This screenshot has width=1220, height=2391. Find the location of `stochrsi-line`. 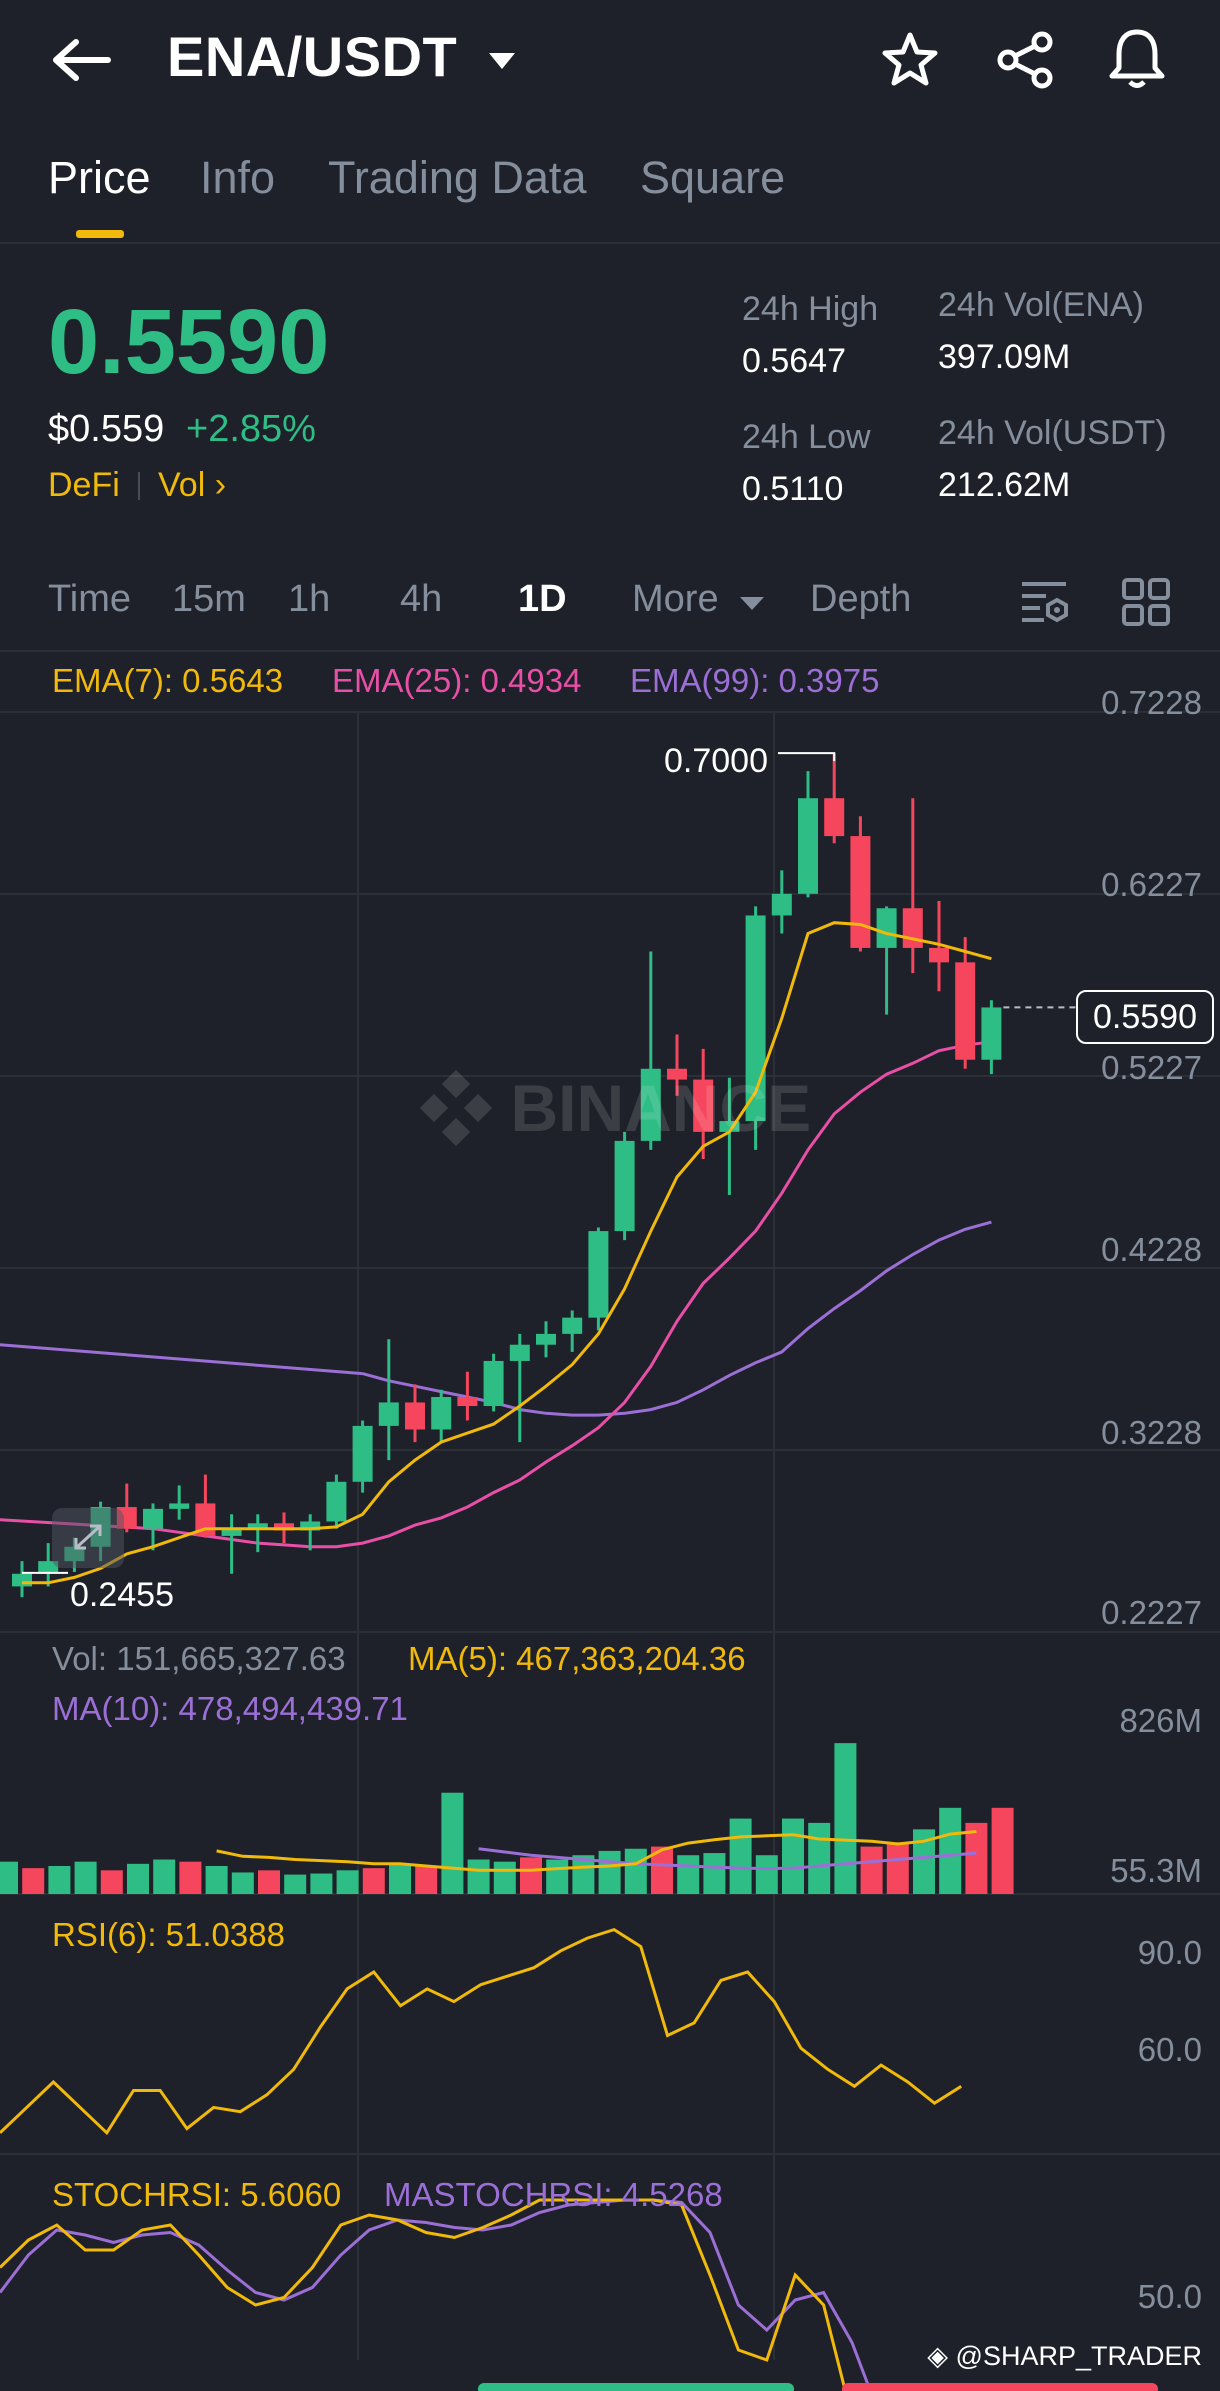

stochrsi-line is located at coordinates (423, 2294).